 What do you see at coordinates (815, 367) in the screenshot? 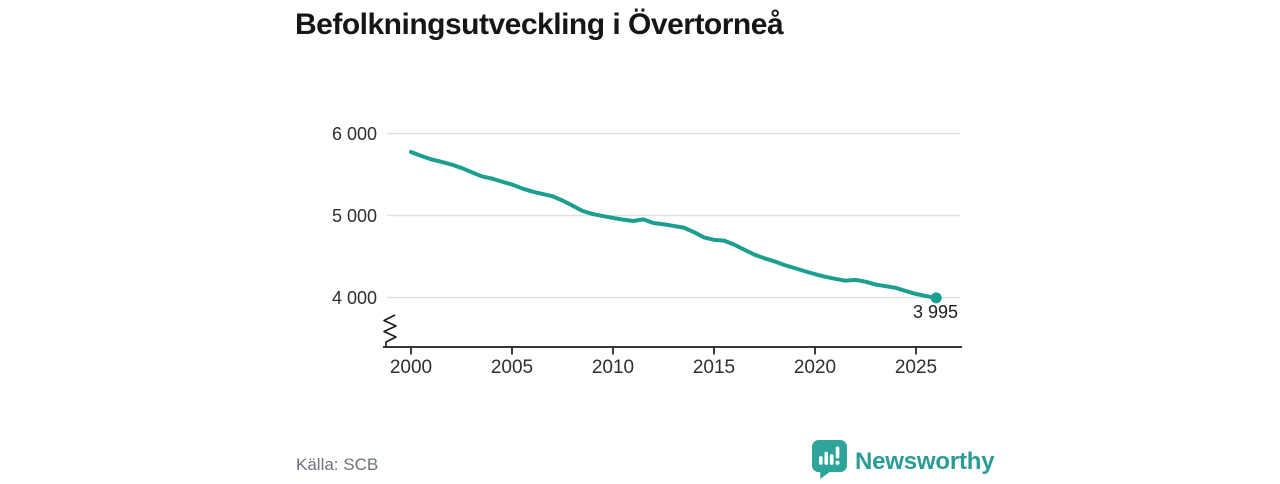
I see `x-axis-label-2020: 2020` at bounding box center [815, 367].